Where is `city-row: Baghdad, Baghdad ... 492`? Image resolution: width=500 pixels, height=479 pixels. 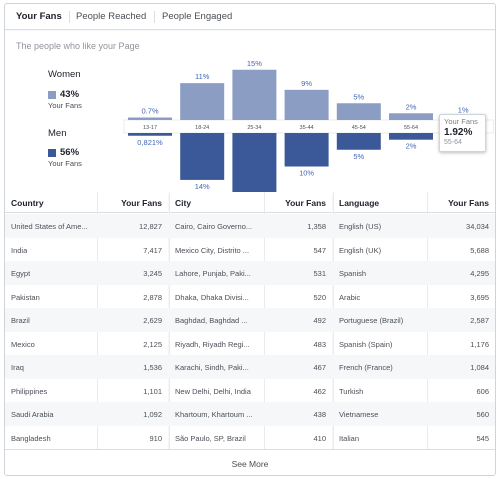 city-row: Baghdad, Baghdad ... 492 is located at coordinates (250, 320).